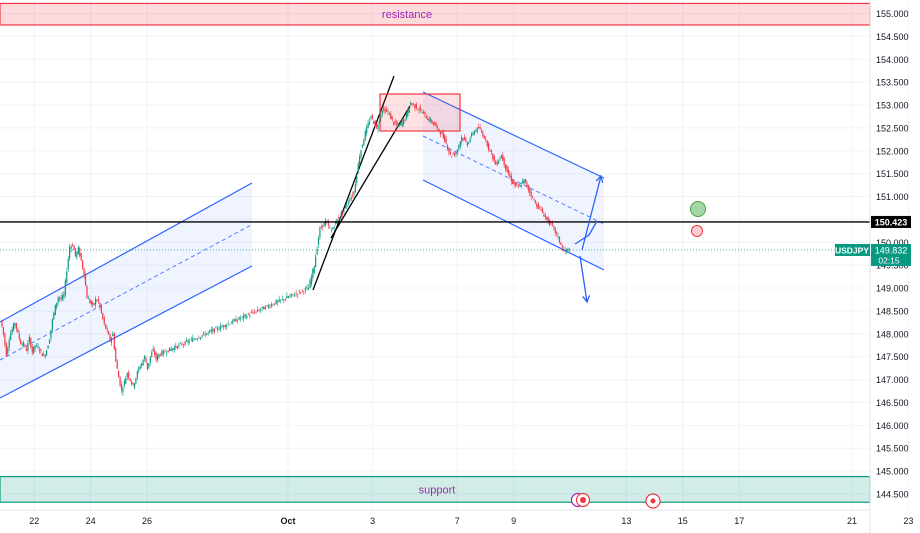 This screenshot has width=920, height=533. I want to click on price-tick-label: 146.500, so click(892, 403).